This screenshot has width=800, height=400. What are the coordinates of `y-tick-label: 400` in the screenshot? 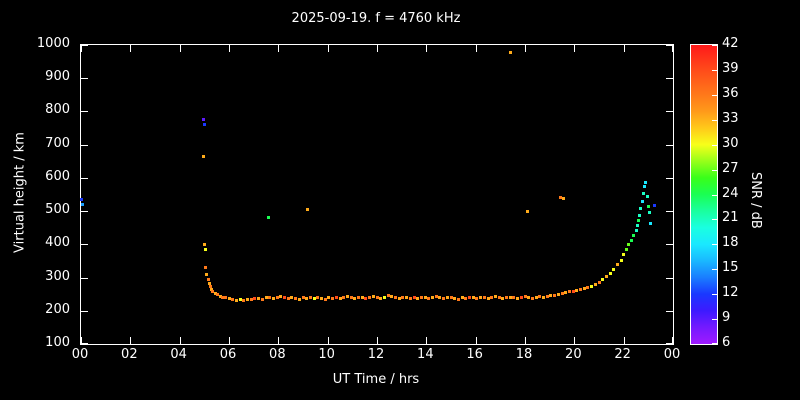 It's located at (57, 243).